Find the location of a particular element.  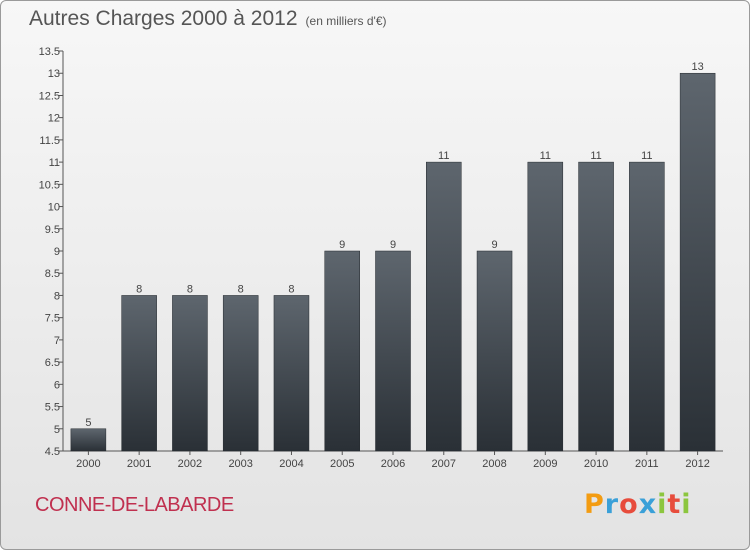

x-tick-label-2010: 2010 is located at coordinates (596, 464).